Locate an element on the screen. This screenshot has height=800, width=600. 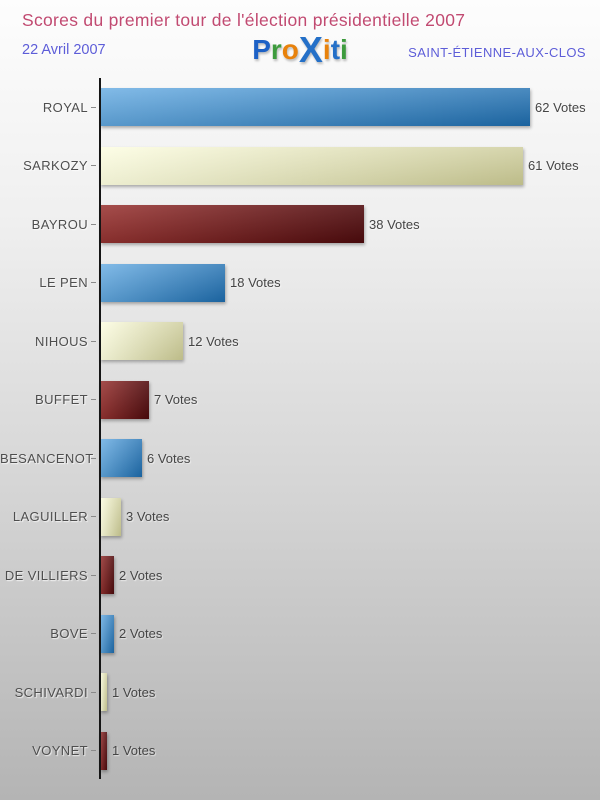
bar-track: 61 Votes is located at coordinates (350, 165).